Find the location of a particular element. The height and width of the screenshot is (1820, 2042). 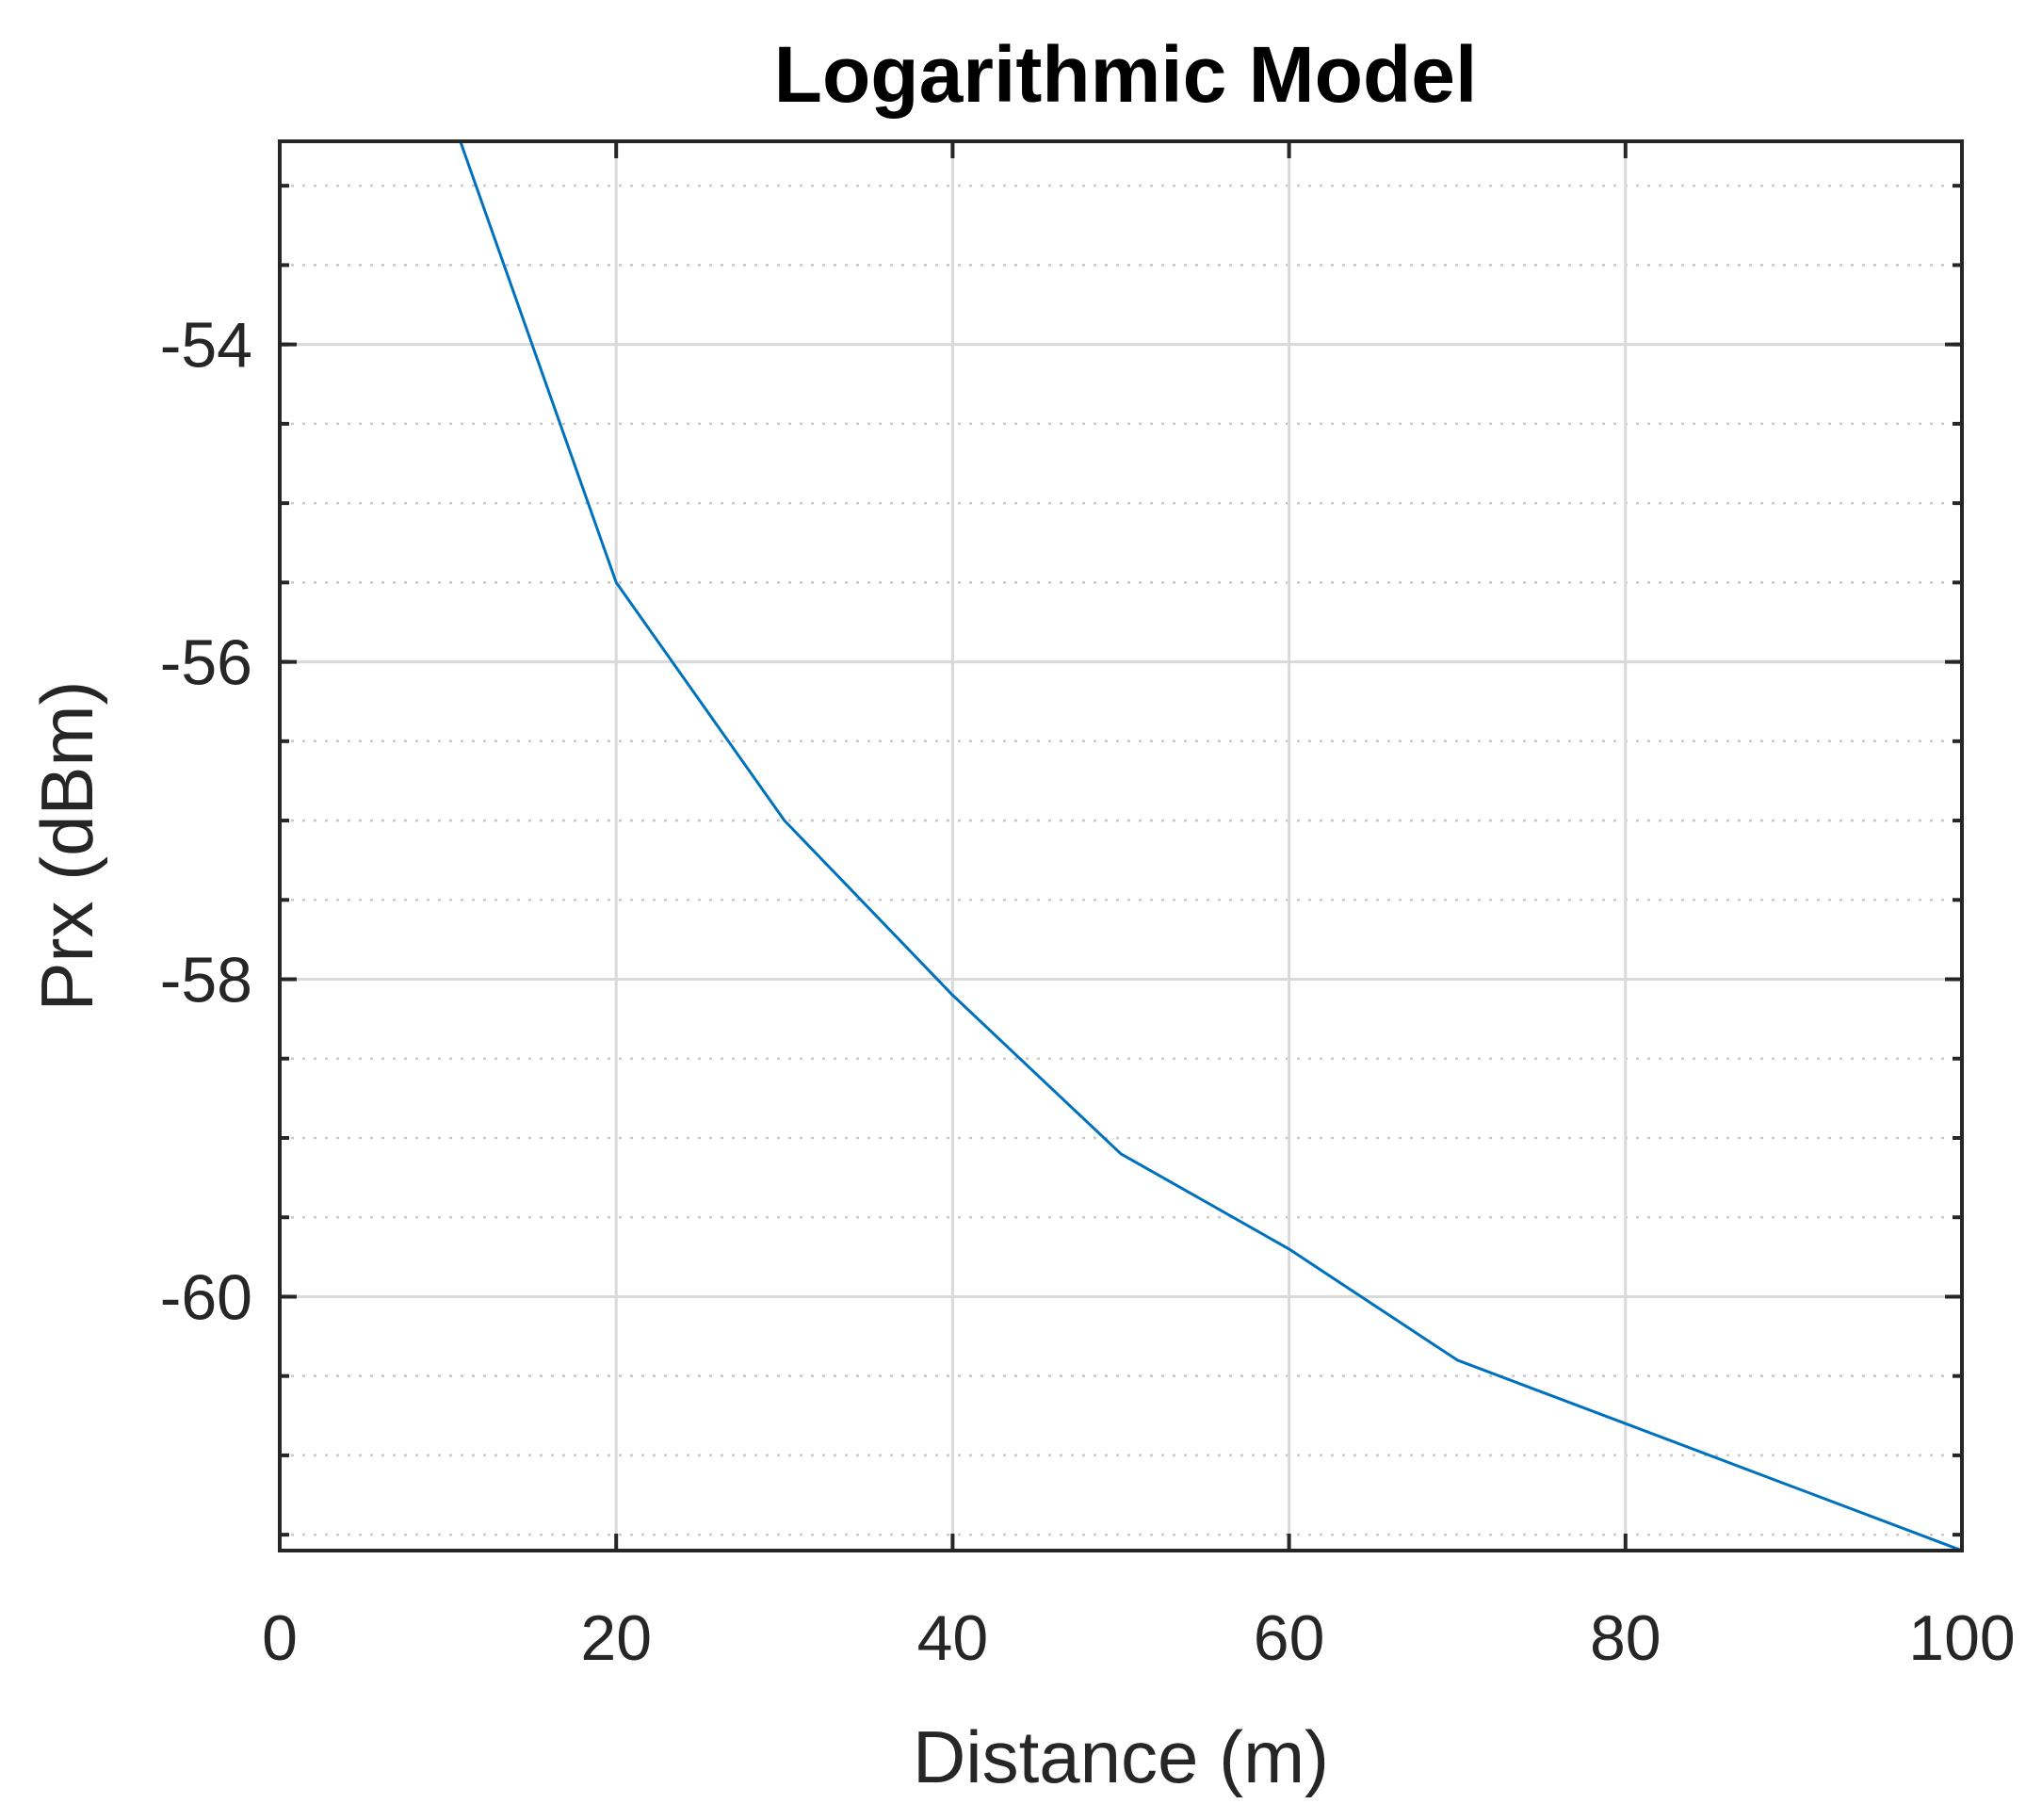

y-tick-label: -60 is located at coordinates (206, 1297).